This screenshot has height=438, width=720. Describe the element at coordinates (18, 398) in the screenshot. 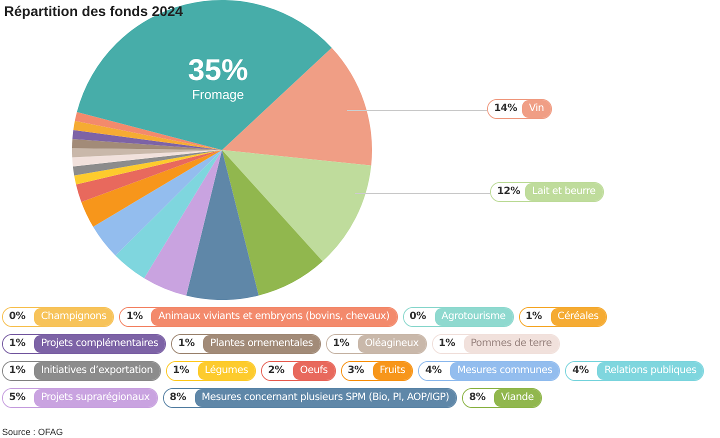

I see `data-label: 5%` at that location.